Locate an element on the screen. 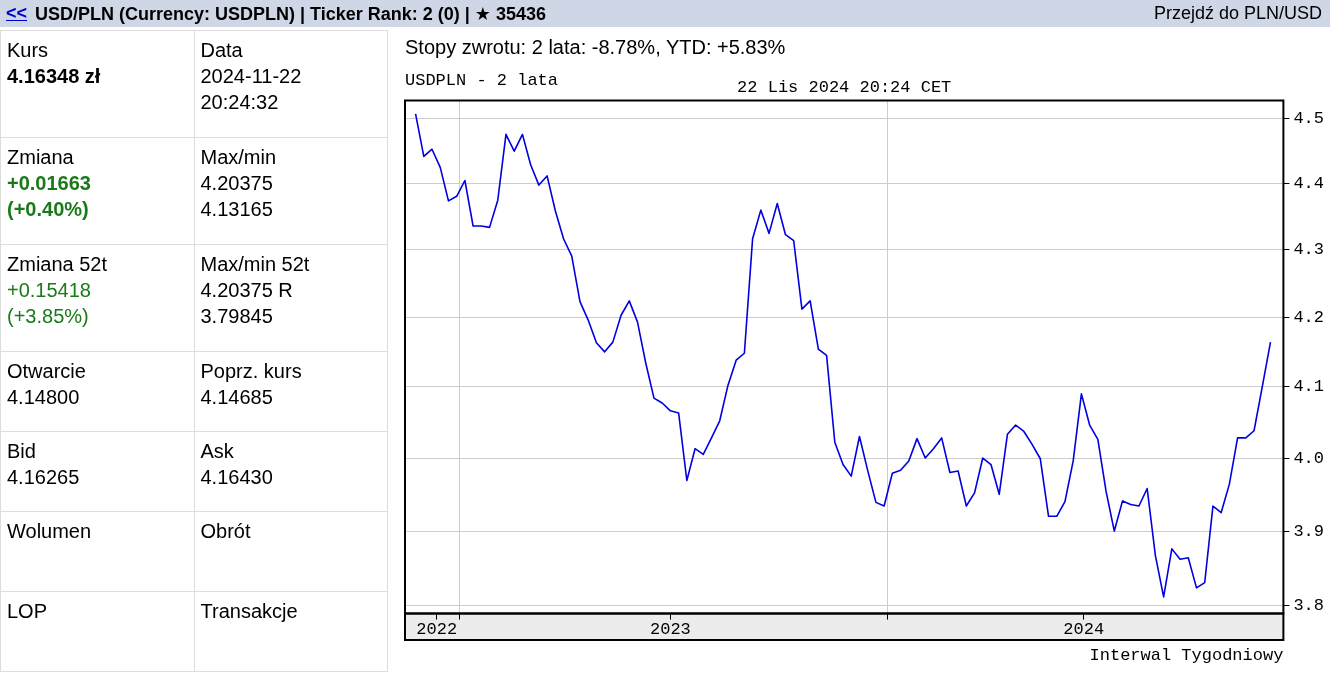 The height and width of the screenshot is (674, 1330). y-tick-label: 4.3 is located at coordinates (1308, 249).